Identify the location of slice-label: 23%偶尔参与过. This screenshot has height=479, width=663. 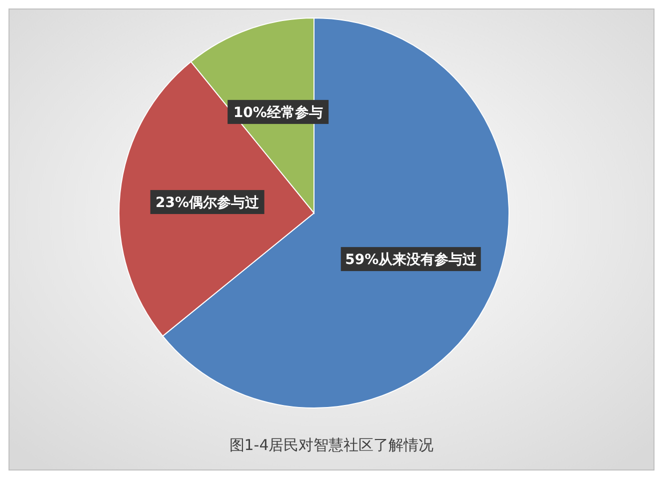
(208, 202).